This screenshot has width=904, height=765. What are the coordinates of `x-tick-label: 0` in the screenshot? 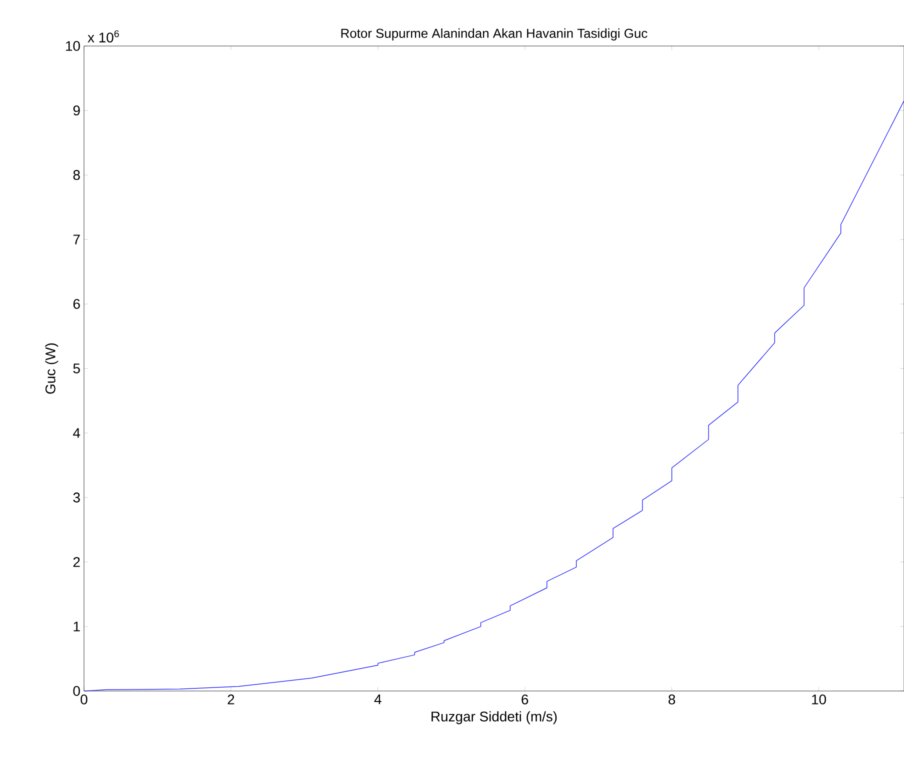 It's located at (84, 699).